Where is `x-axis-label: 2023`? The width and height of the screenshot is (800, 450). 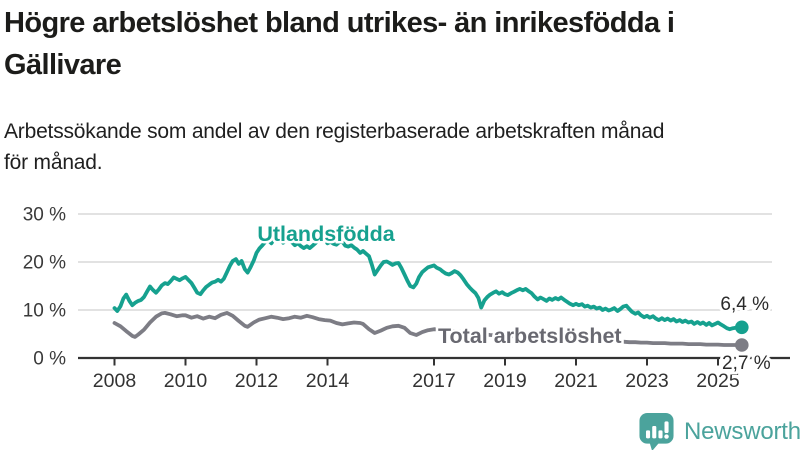 x-axis-label: 2023 is located at coordinates (646, 381).